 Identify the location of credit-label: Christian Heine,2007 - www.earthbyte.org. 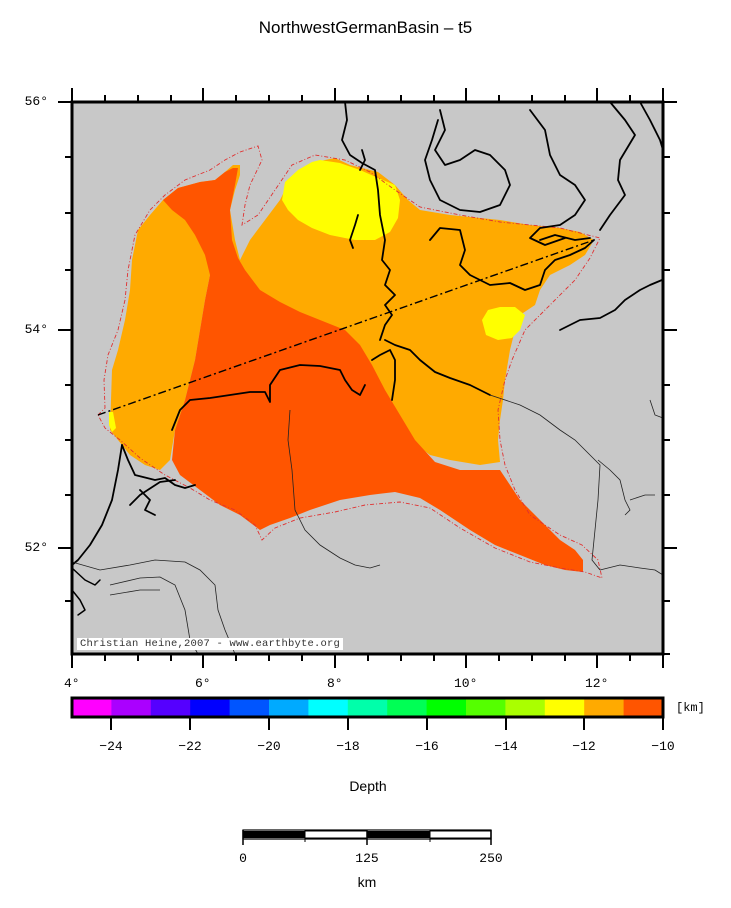
(210, 644).